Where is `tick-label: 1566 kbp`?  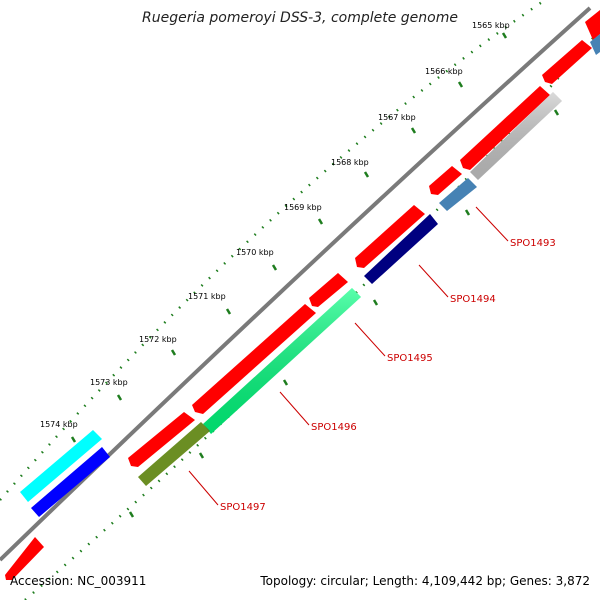 tick-label: 1566 kbp is located at coordinates (444, 71).